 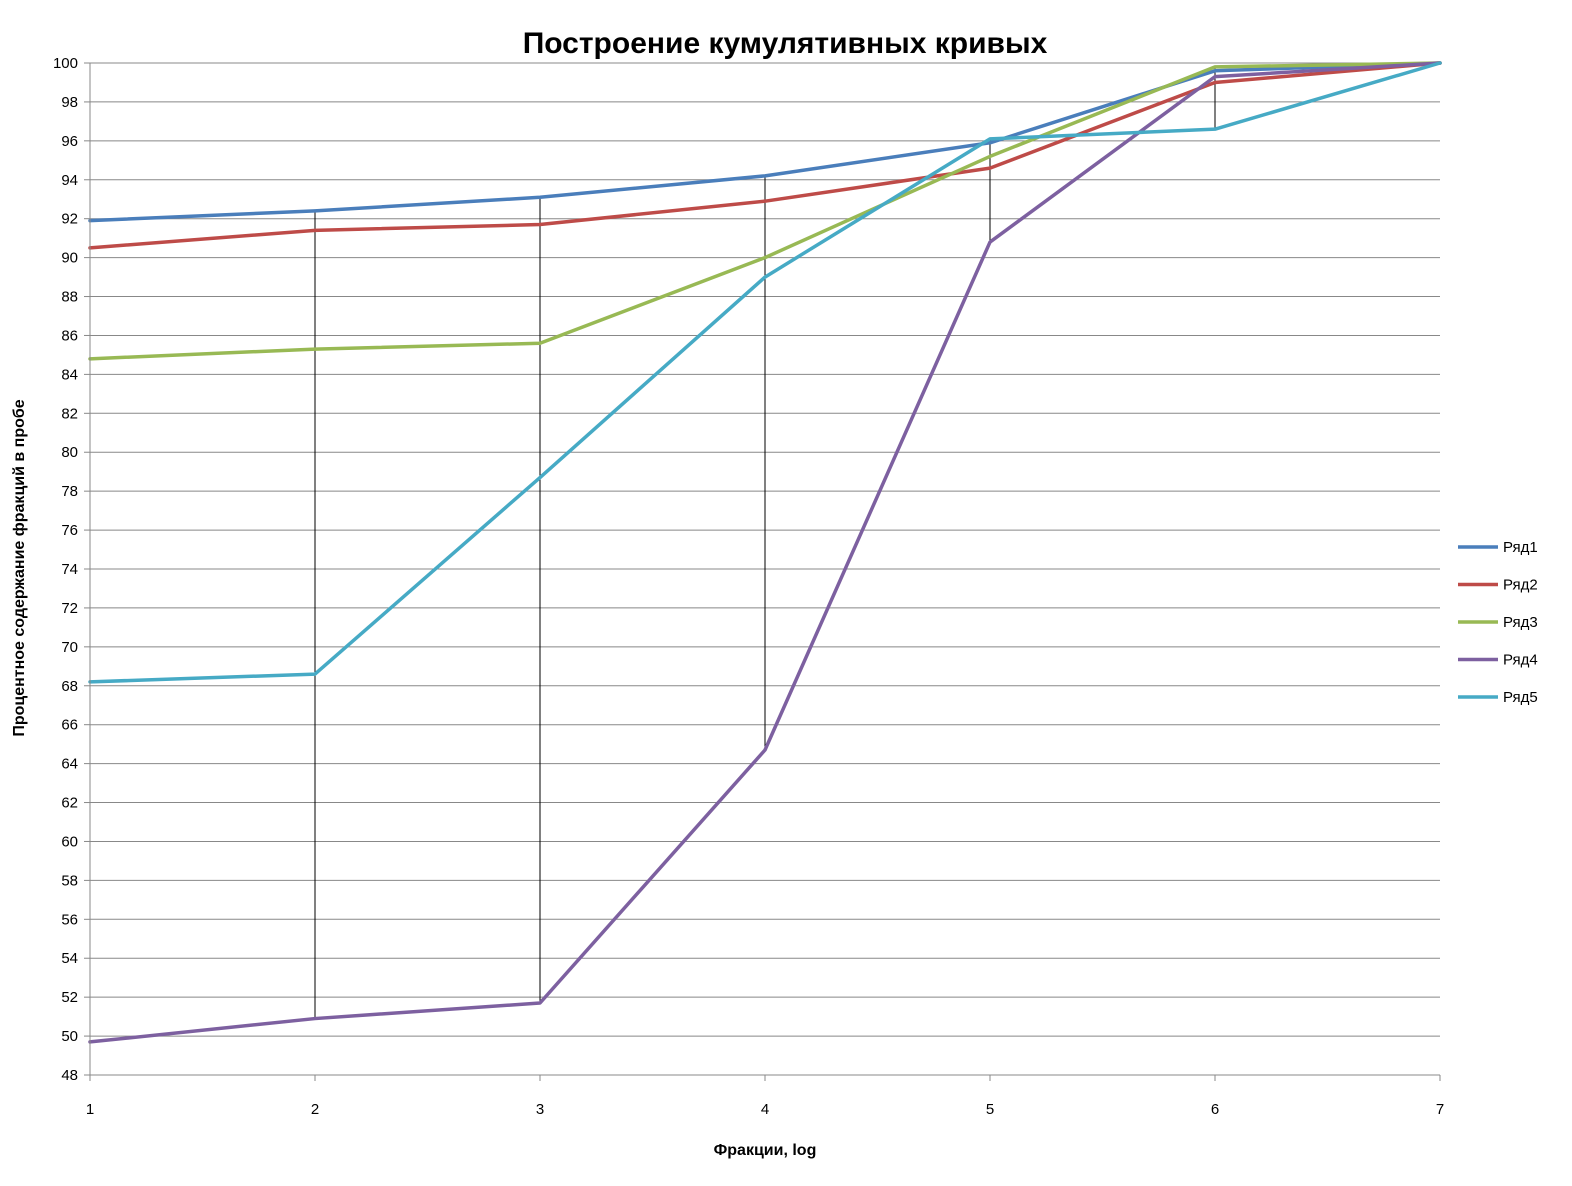 I want to click on x-tick-labels: 1 2 3 4 5 6 7, so click(x=765, y=1109).